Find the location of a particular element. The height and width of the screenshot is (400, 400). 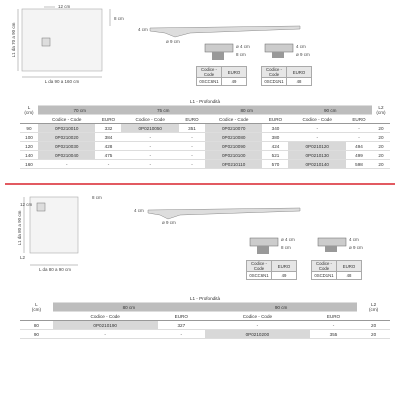

code-cell: 0P0210030 is located at coordinates (66, 146).